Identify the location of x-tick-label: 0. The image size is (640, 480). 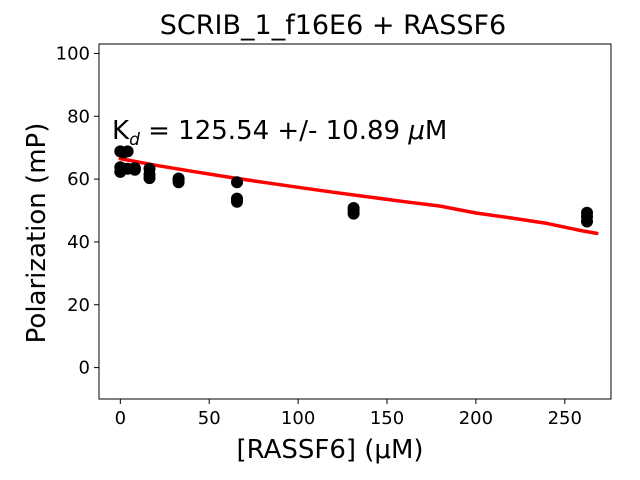
(120, 418).